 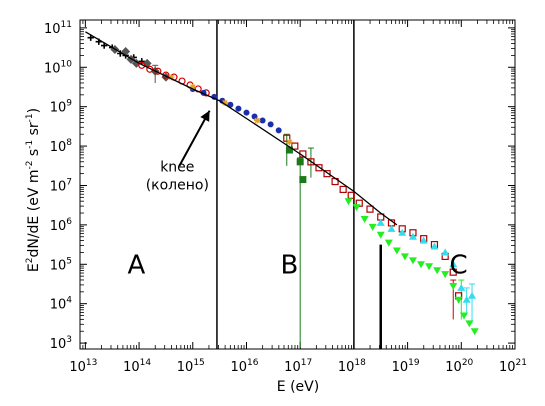 I want to click on annotation-arrow-shaft, so click(x=194, y=138).